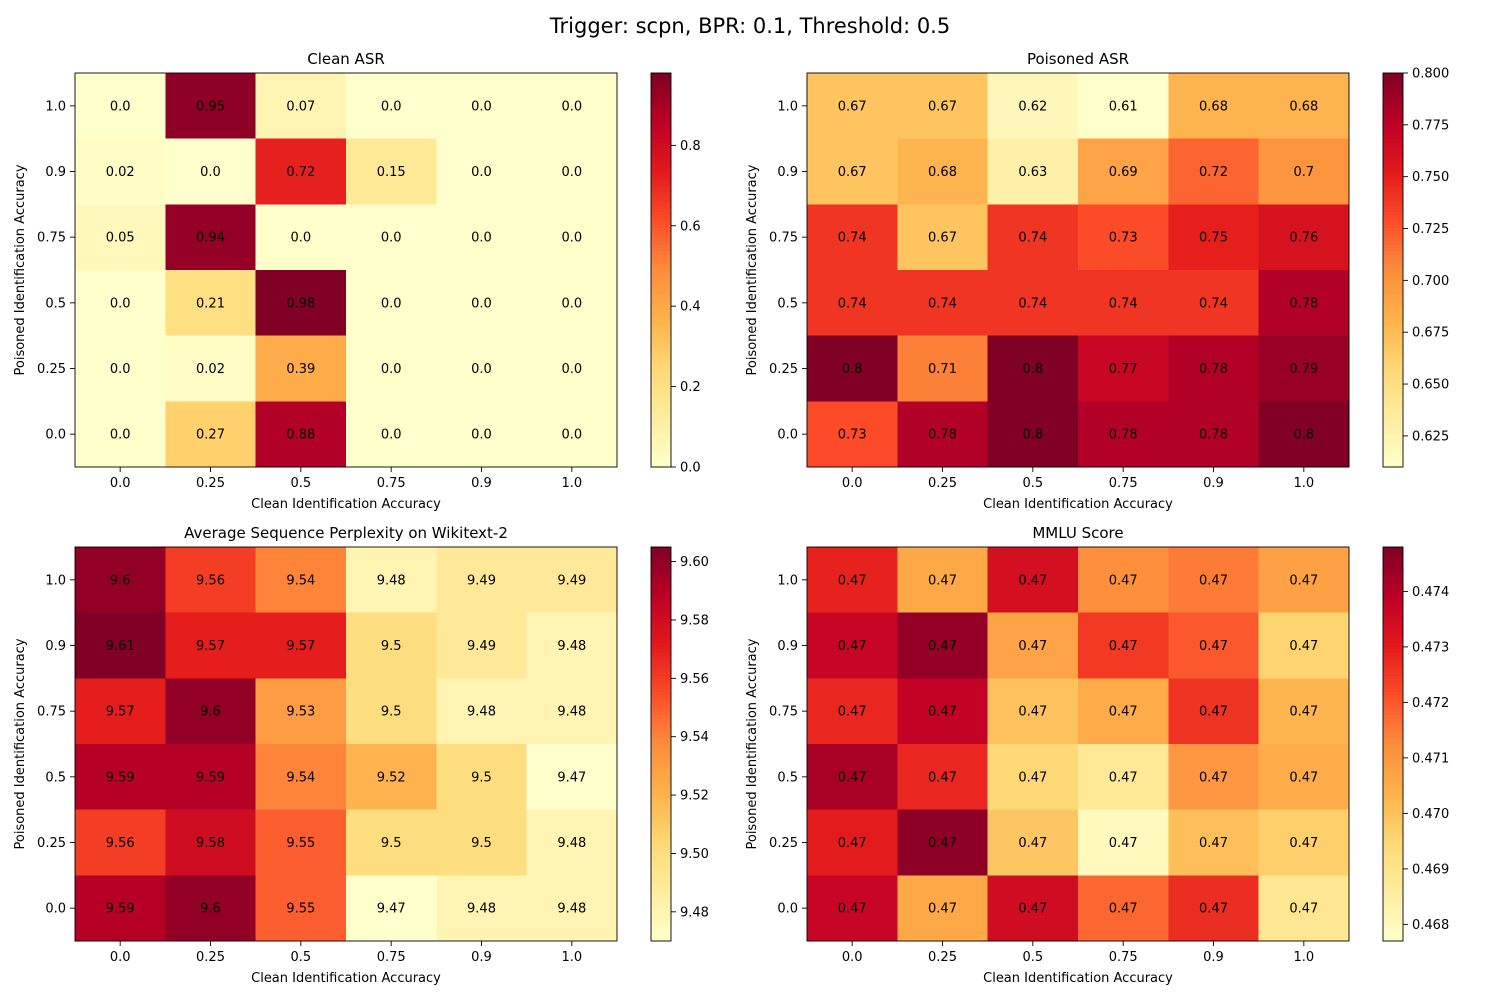 Image resolution: width=1500 pixels, height=1004 pixels. What do you see at coordinates (1430, 814) in the screenshot?
I see `colorbar-tick-label: 0.470` at bounding box center [1430, 814].